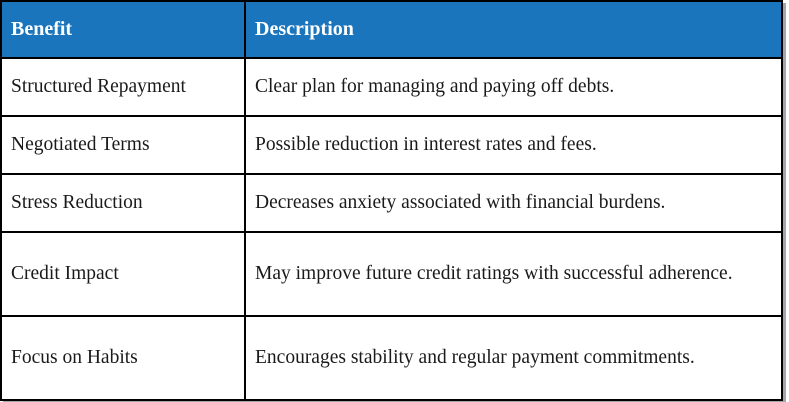 This screenshot has width=789, height=402. Describe the element at coordinates (123, 274) in the screenshot. I see `benefit-cell: Credit Impact` at that location.